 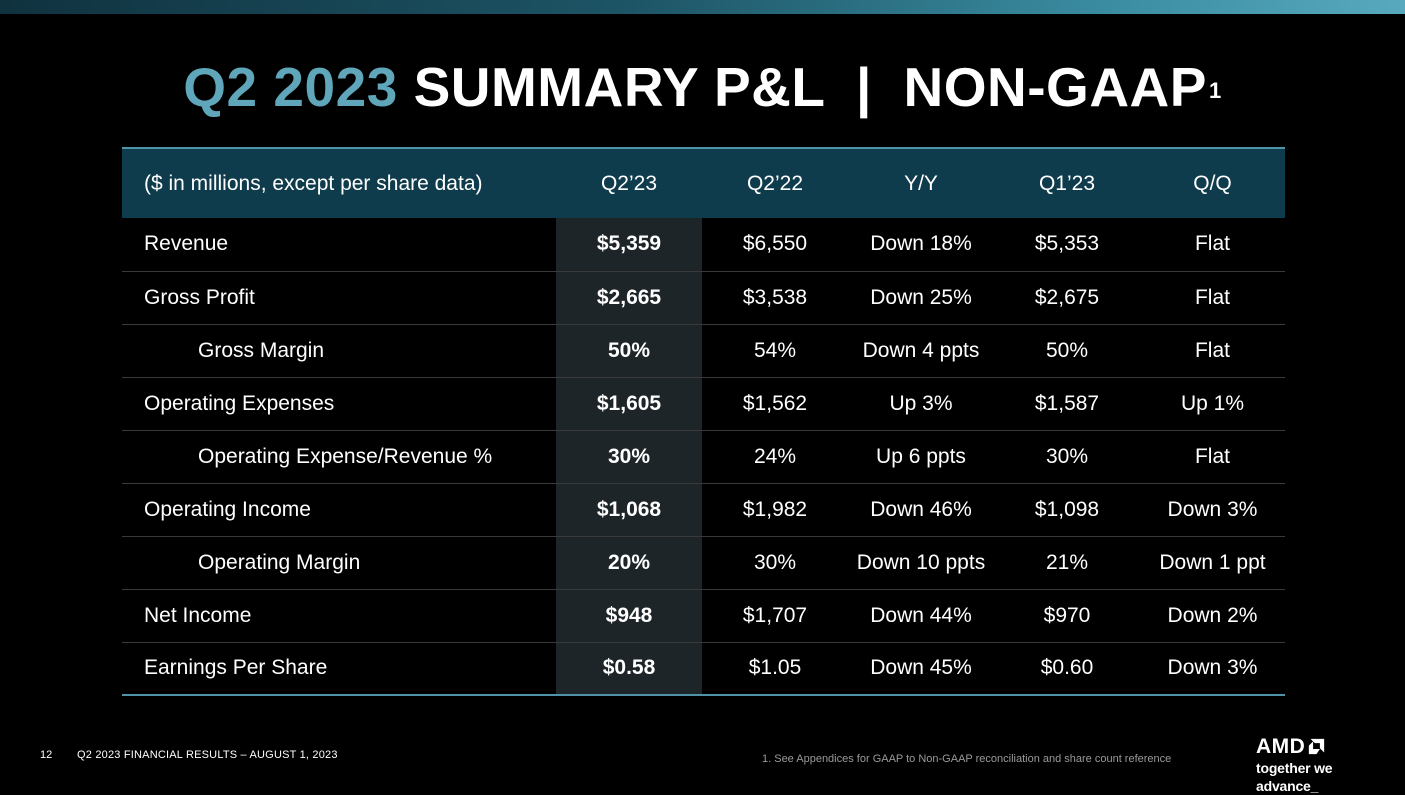 I want to click on title-text: SUMMARY P&L | NON-GAAP, so click(x=810, y=87).